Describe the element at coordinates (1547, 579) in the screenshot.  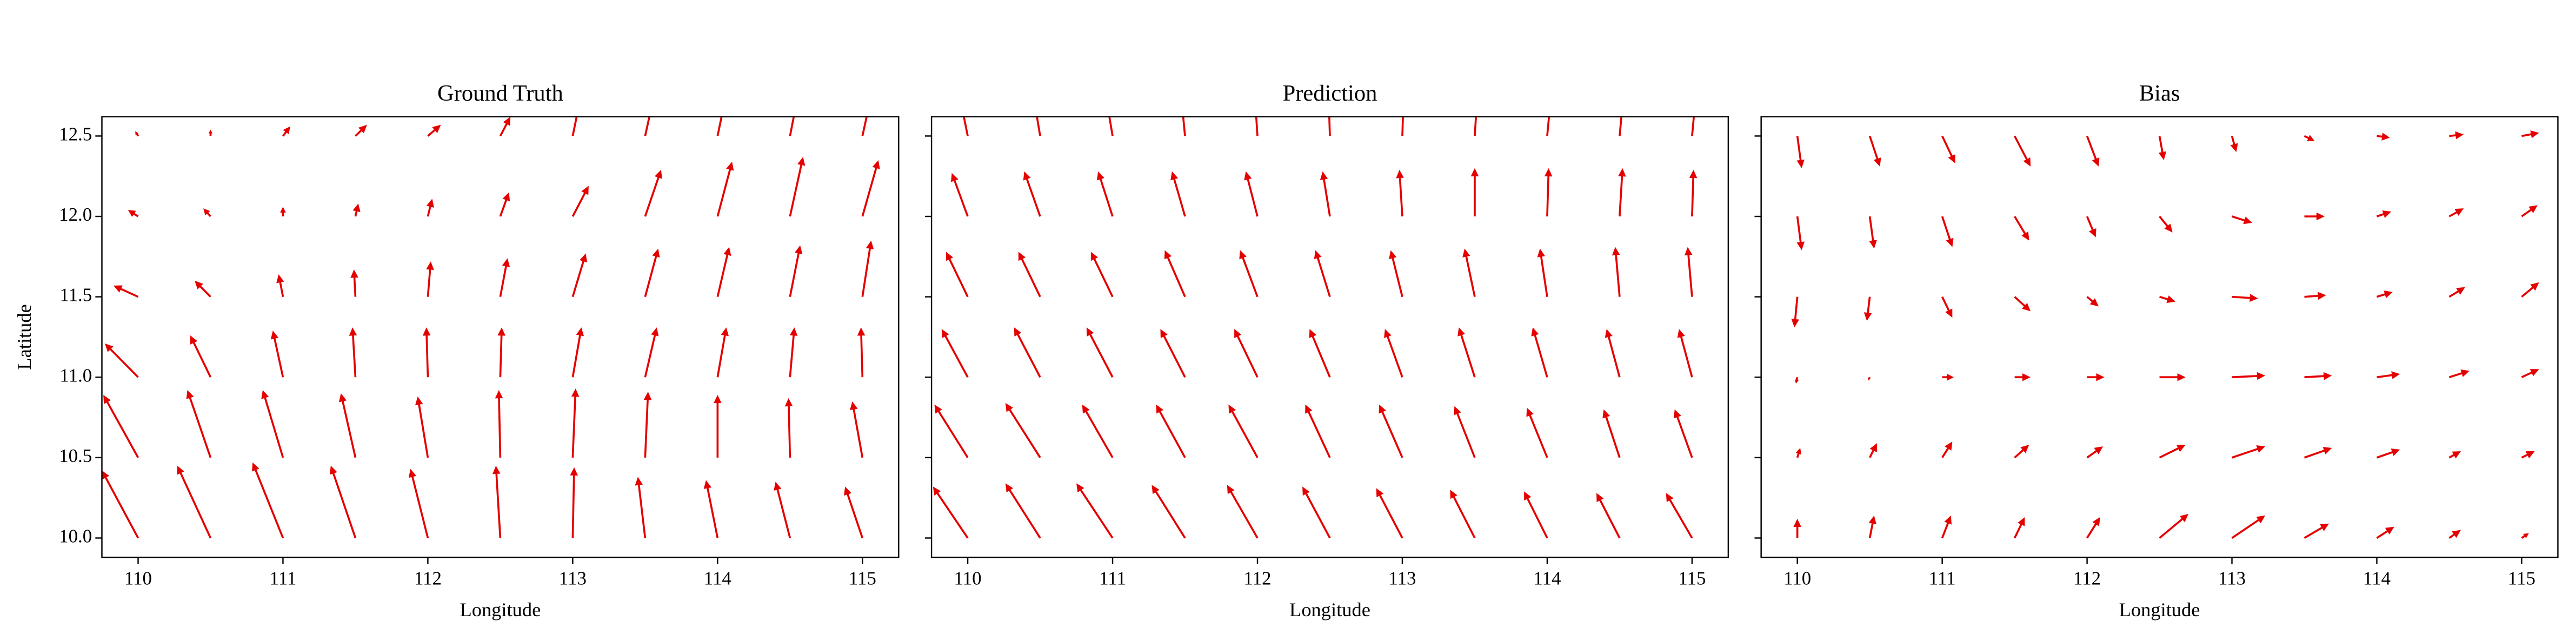
I see `x-tick-label: 114` at that location.